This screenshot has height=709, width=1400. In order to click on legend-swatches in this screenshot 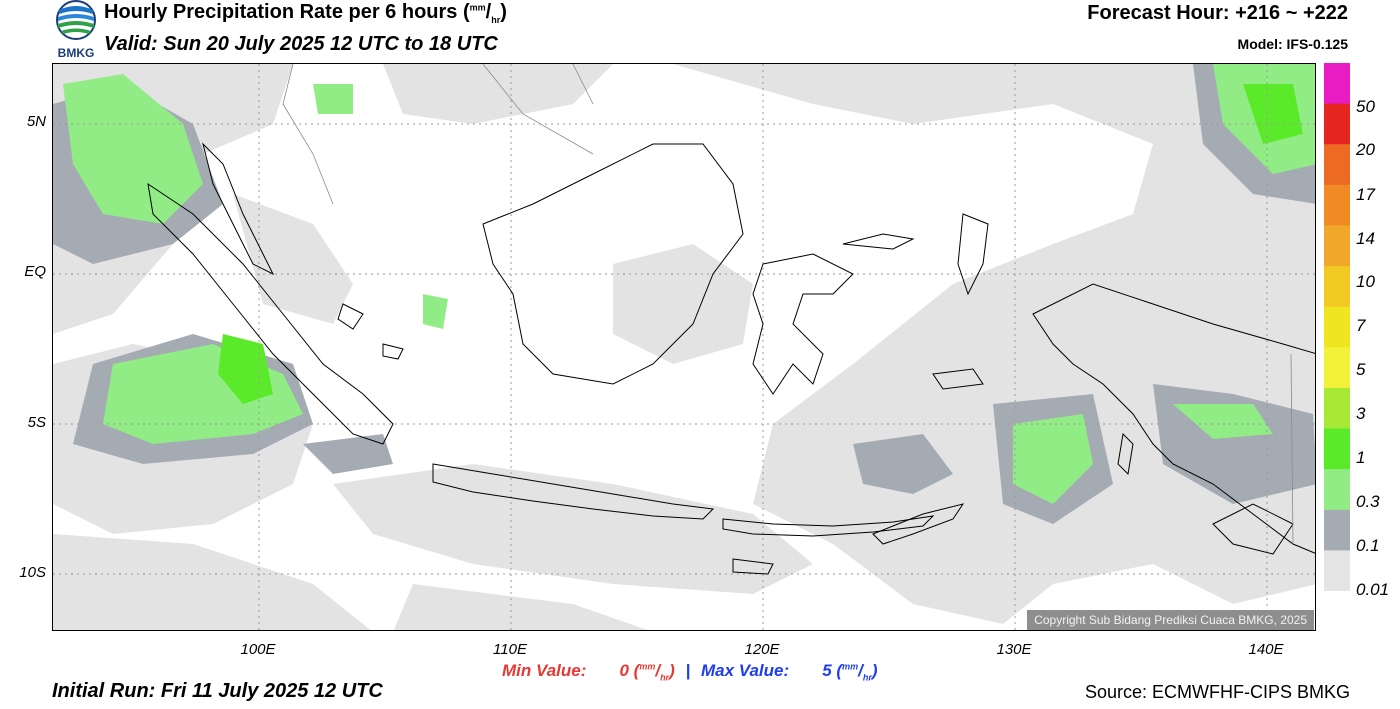, I will do `click(1337, 327)`.